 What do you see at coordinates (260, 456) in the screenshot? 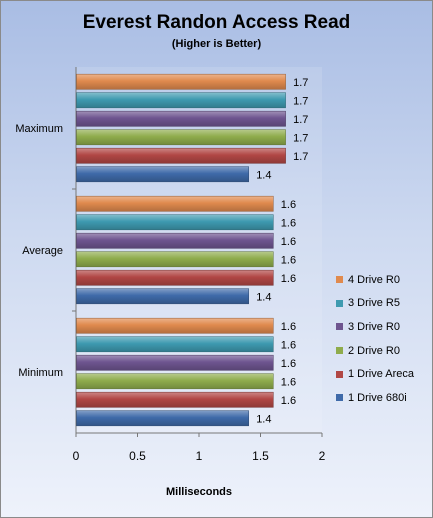
I see `x-tick-label: 1.5` at bounding box center [260, 456].